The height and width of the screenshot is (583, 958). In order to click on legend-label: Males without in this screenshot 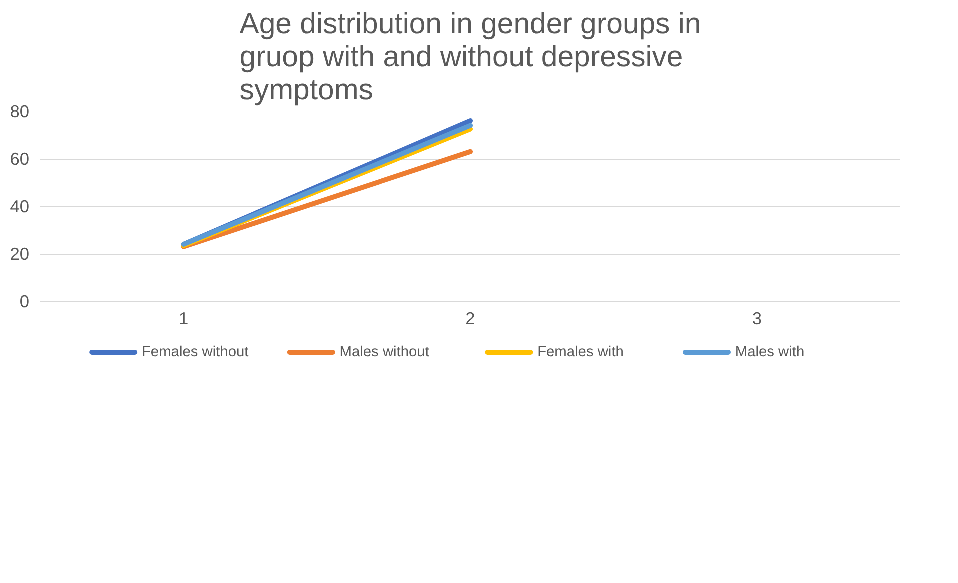, I will do `click(385, 352)`.